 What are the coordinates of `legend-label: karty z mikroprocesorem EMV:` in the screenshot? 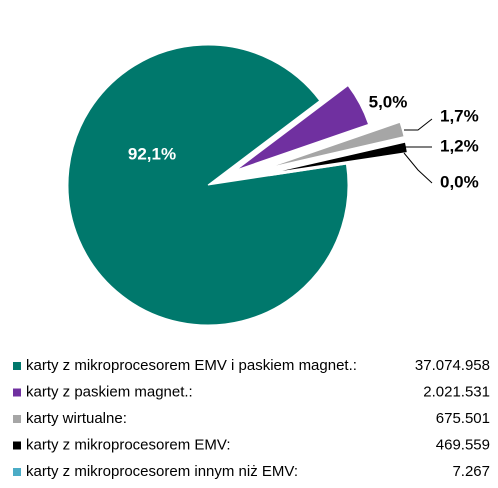 It's located at (128, 444).